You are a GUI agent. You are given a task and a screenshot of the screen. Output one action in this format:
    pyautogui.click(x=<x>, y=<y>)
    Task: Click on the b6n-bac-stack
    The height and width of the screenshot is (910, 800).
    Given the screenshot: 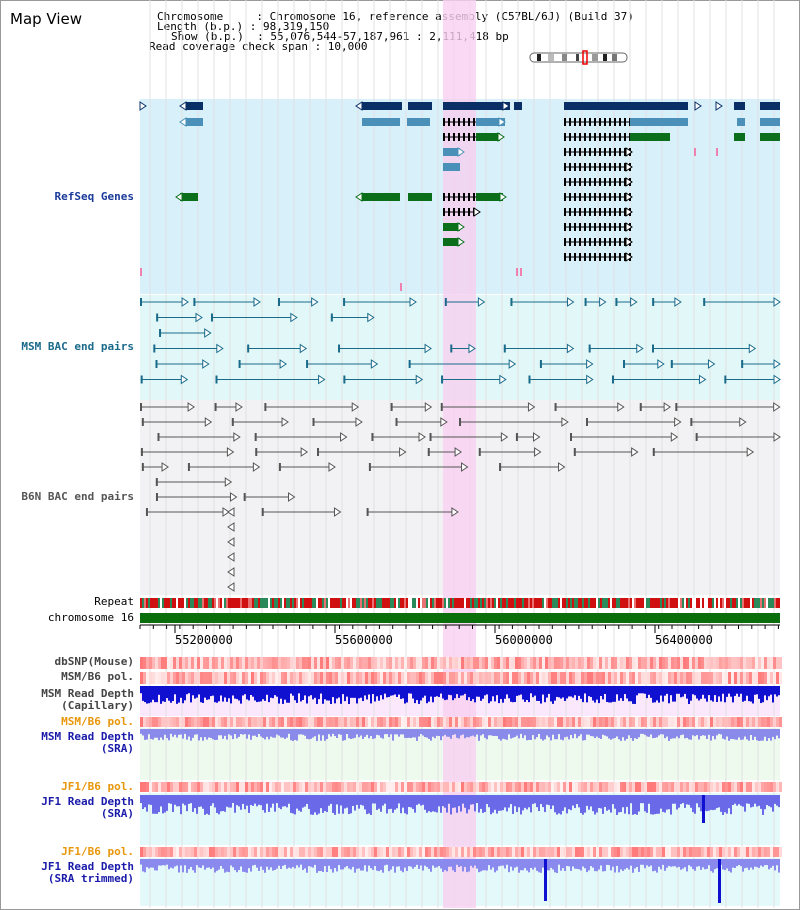 What is the action you would take?
    pyautogui.click(x=231, y=549)
    